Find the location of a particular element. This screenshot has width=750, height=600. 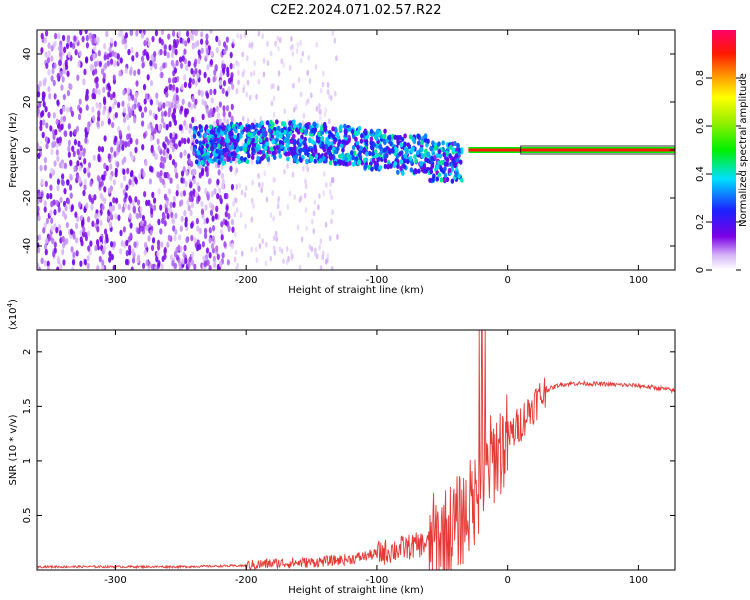

colorbar-tick-label: 0 is located at coordinates (700, 270).